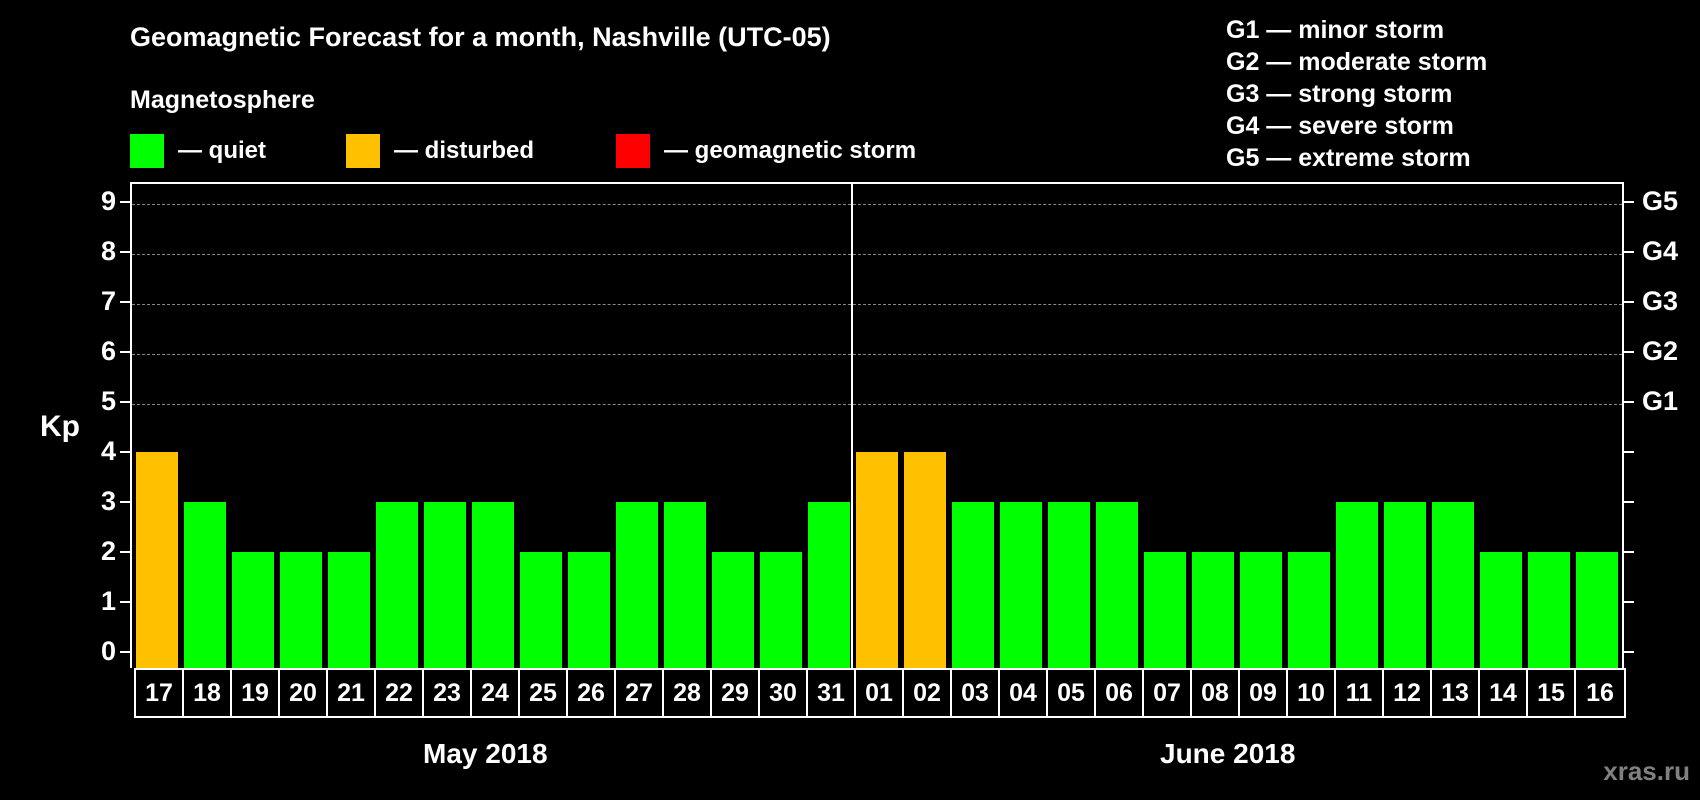 This screenshot has height=800, width=1700. Describe the element at coordinates (304, 693) in the screenshot. I see `x-tick-label: 20` at that location.